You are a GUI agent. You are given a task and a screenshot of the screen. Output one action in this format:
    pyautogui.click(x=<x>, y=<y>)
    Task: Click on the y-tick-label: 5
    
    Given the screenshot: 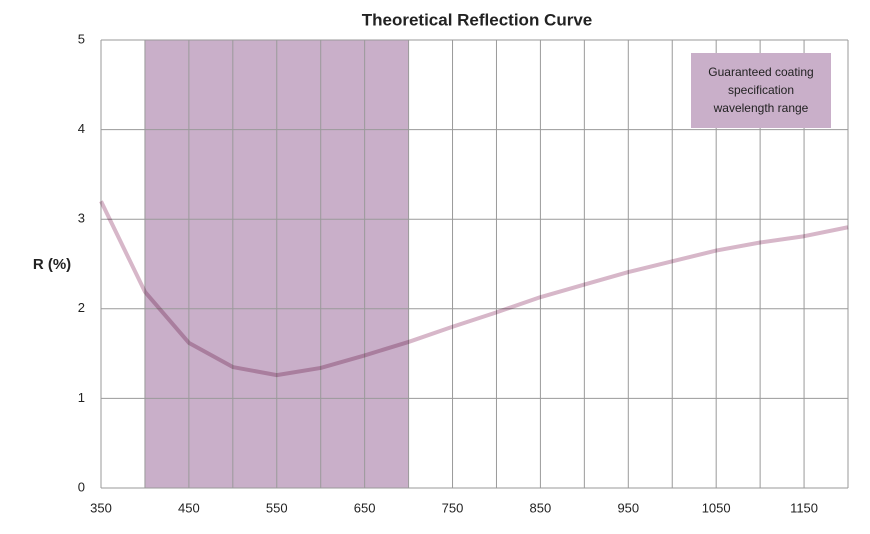 What is the action you would take?
    pyautogui.click(x=81, y=38)
    